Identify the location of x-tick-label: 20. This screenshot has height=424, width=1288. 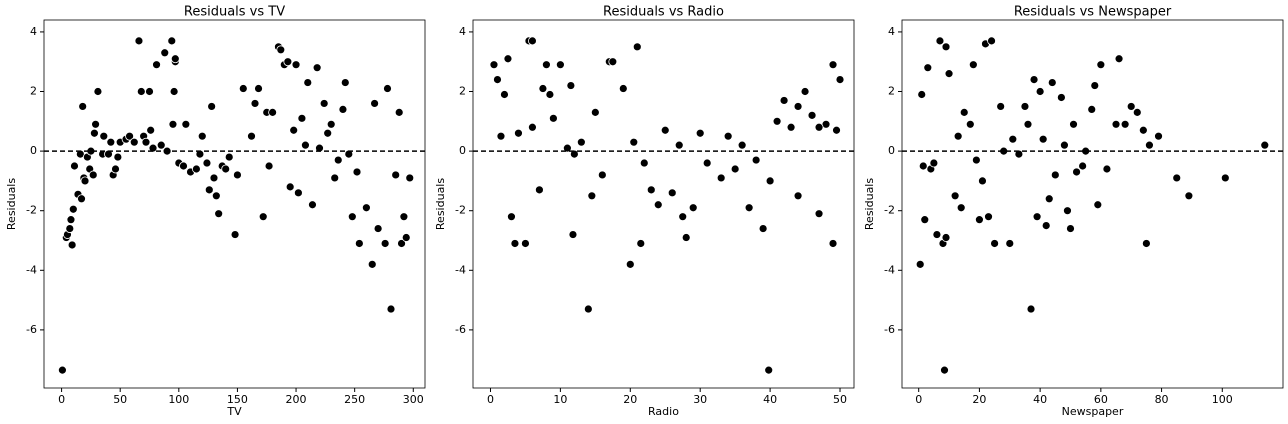
(630, 399).